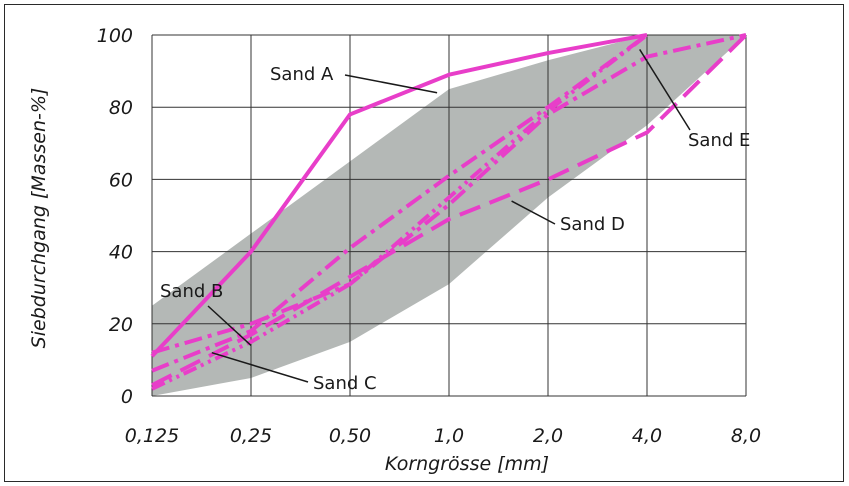 The width and height of the screenshot is (849, 486). I want to click on annotation-label: Sand C, so click(345, 383).